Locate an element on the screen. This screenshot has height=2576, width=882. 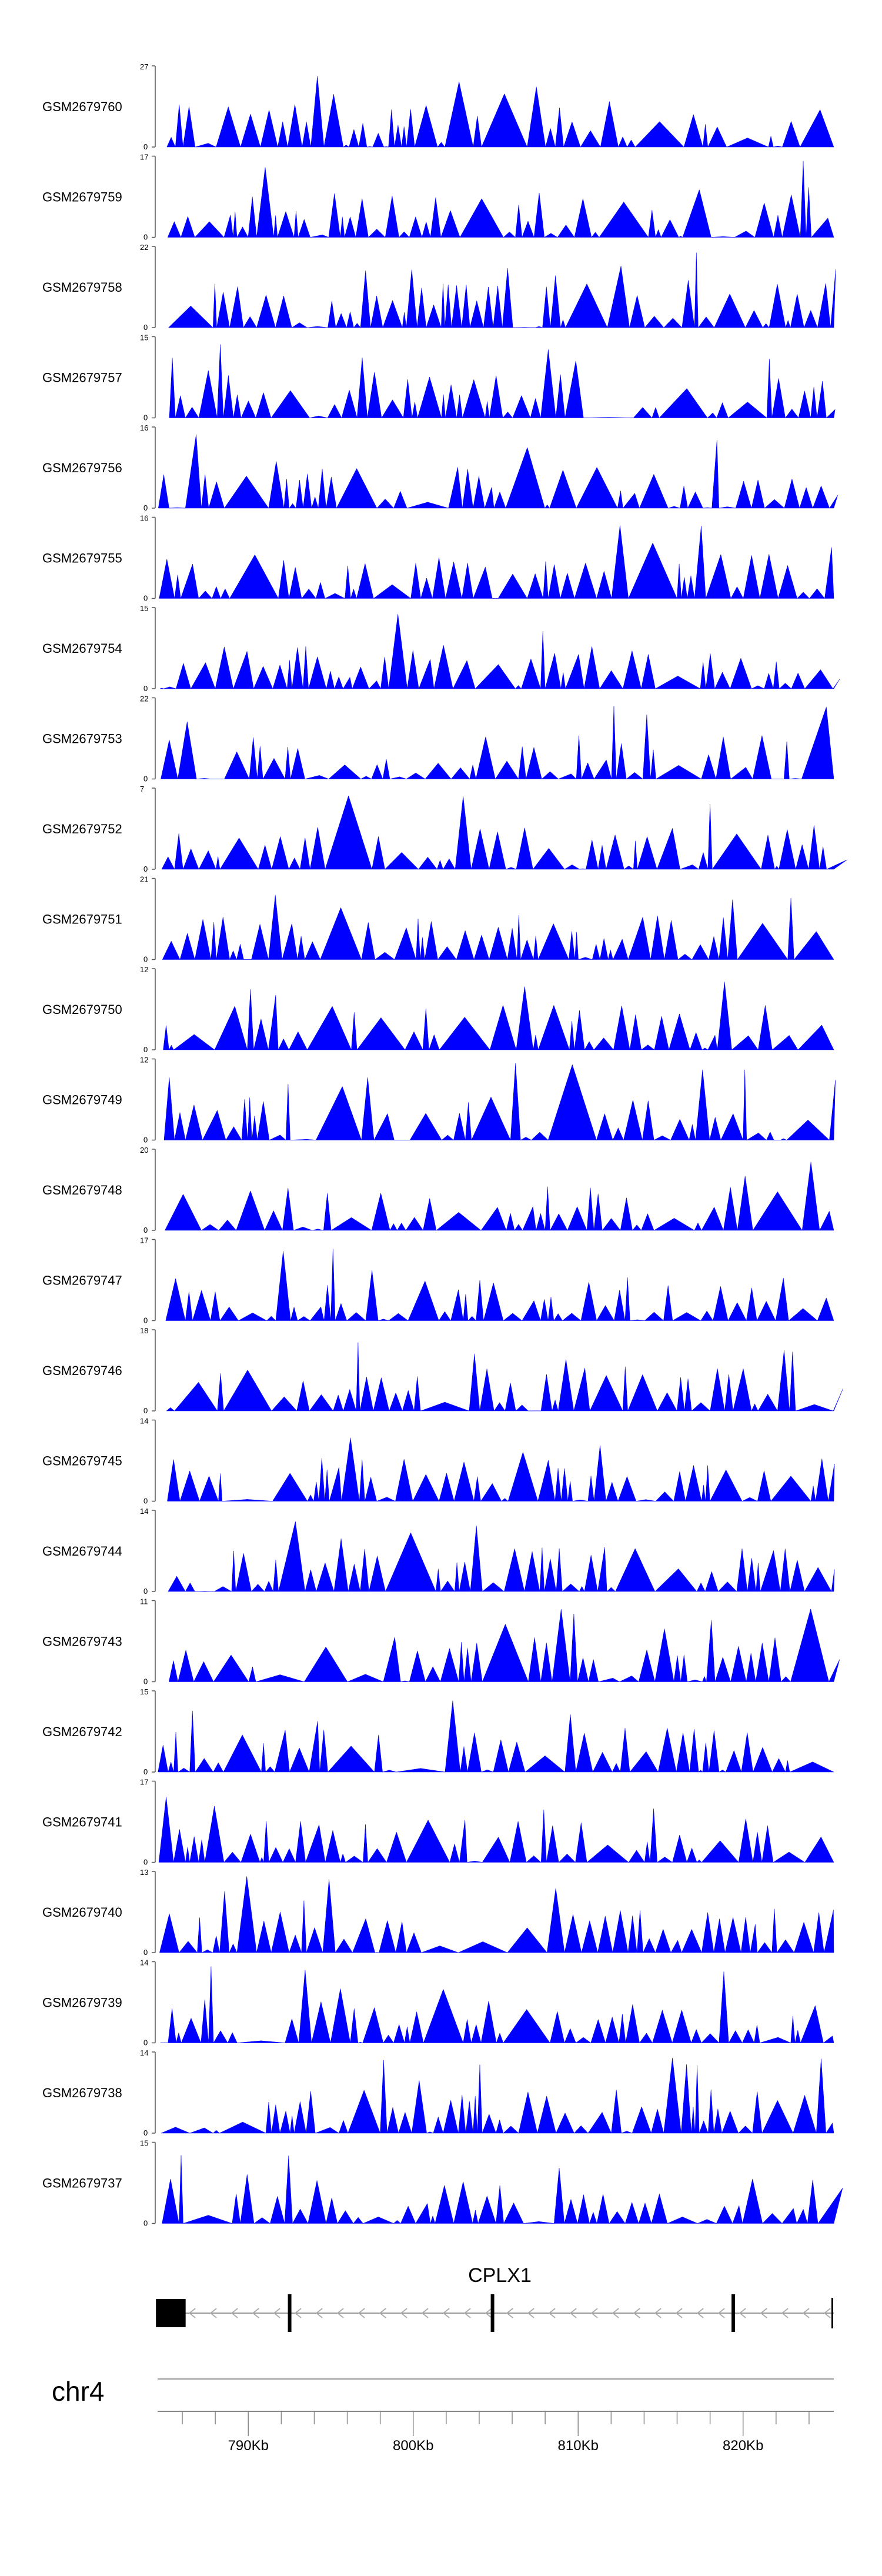
track-GSM2679755: GSM2679755 16 0 is located at coordinates (438, 558).